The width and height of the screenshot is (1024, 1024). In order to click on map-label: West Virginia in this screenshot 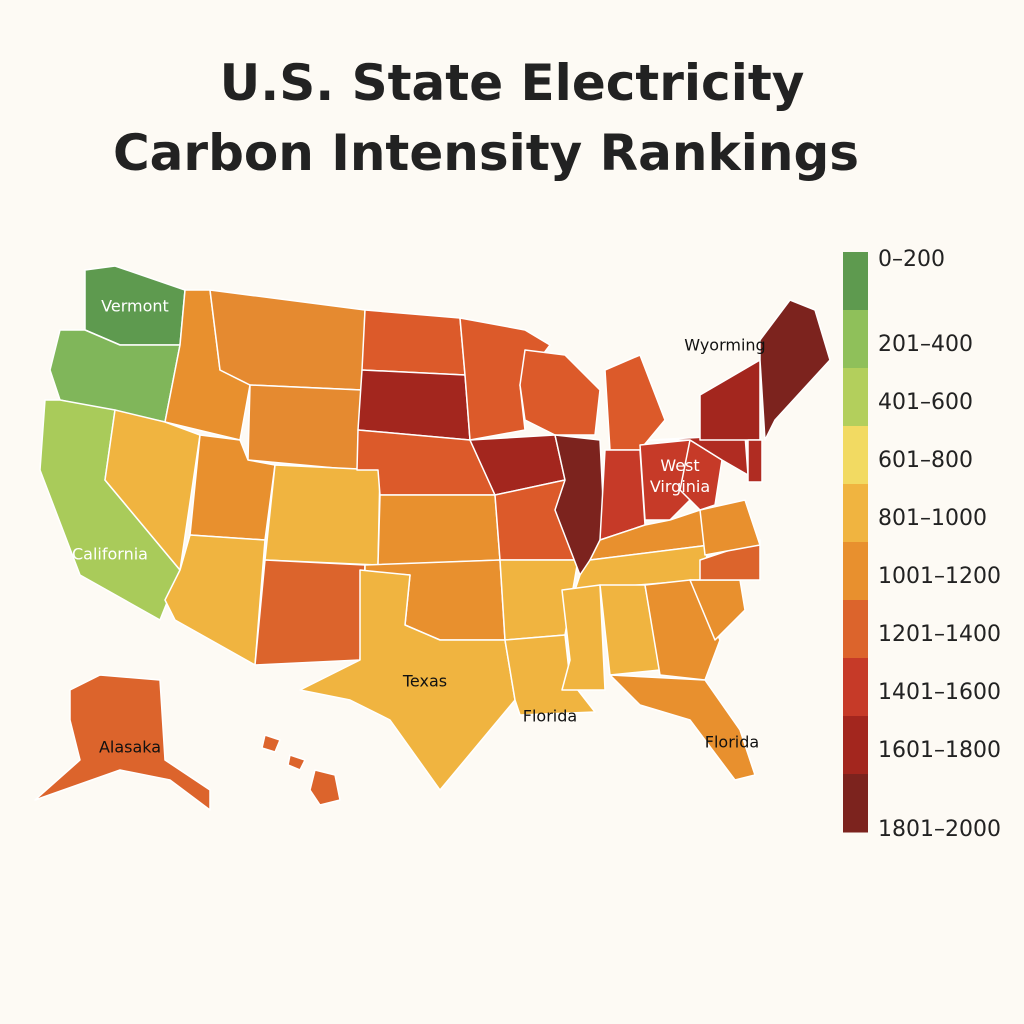, I will do `click(680, 476)`.